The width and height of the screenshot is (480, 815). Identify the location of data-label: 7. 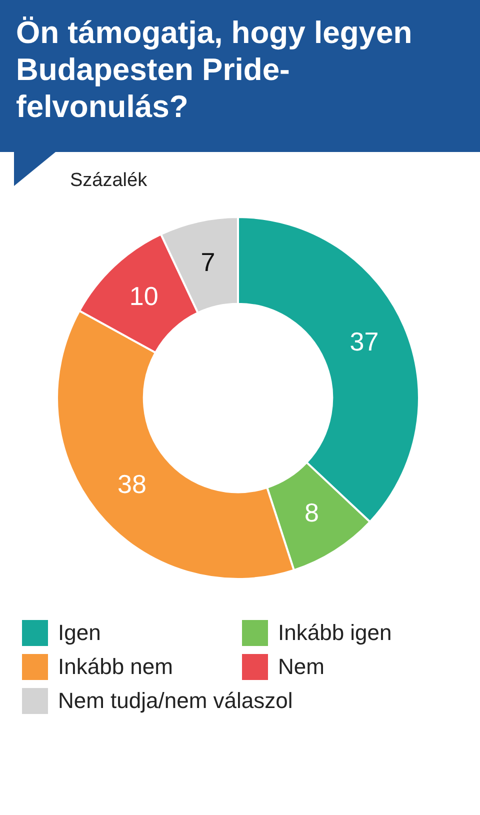
(208, 261).